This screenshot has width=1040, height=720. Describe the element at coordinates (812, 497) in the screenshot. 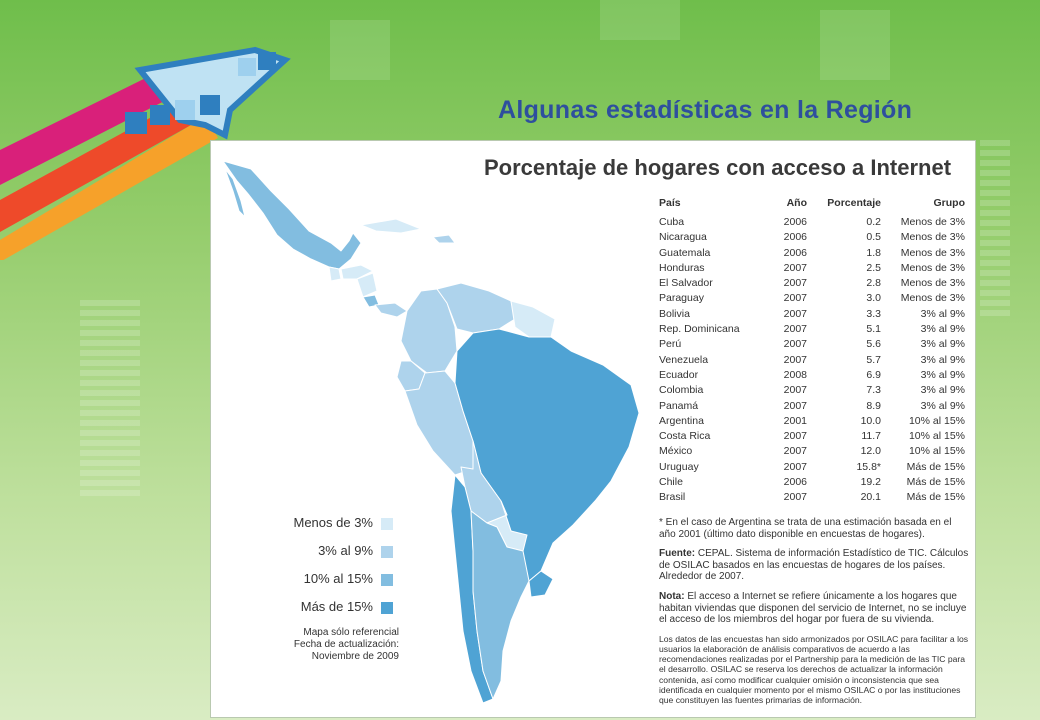

I see `table-row: Brasil 2007 20.1 Más de 15%` at that location.